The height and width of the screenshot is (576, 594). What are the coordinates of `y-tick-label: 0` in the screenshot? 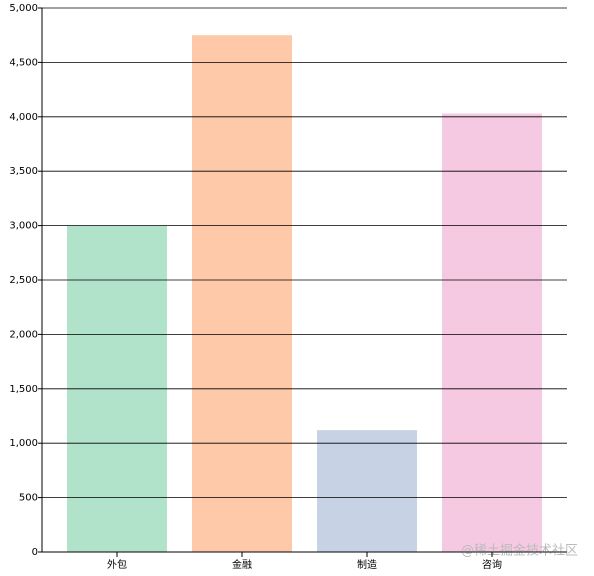 It's located at (35, 552).